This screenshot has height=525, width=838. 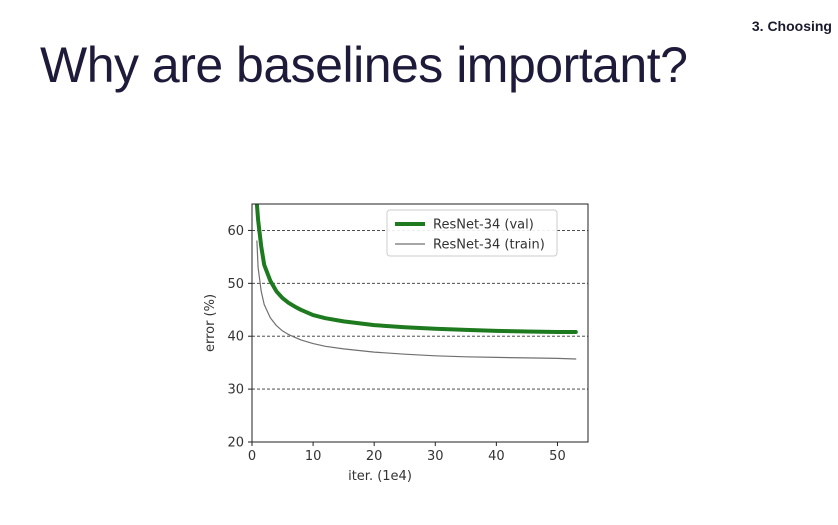 What do you see at coordinates (235, 284) in the screenshot?
I see `y-tick-label-50: 50` at bounding box center [235, 284].